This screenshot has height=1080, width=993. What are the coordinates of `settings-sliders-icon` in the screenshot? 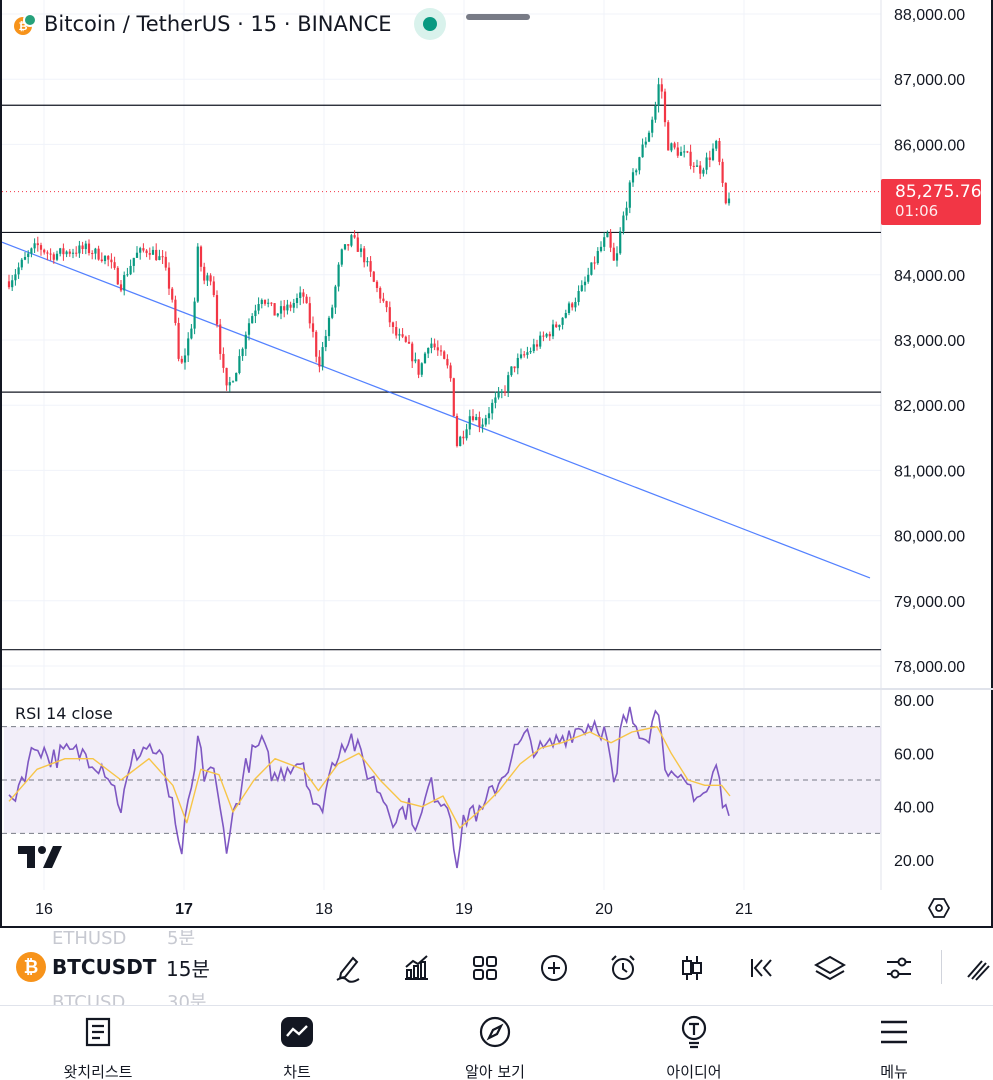 It's located at (899, 968).